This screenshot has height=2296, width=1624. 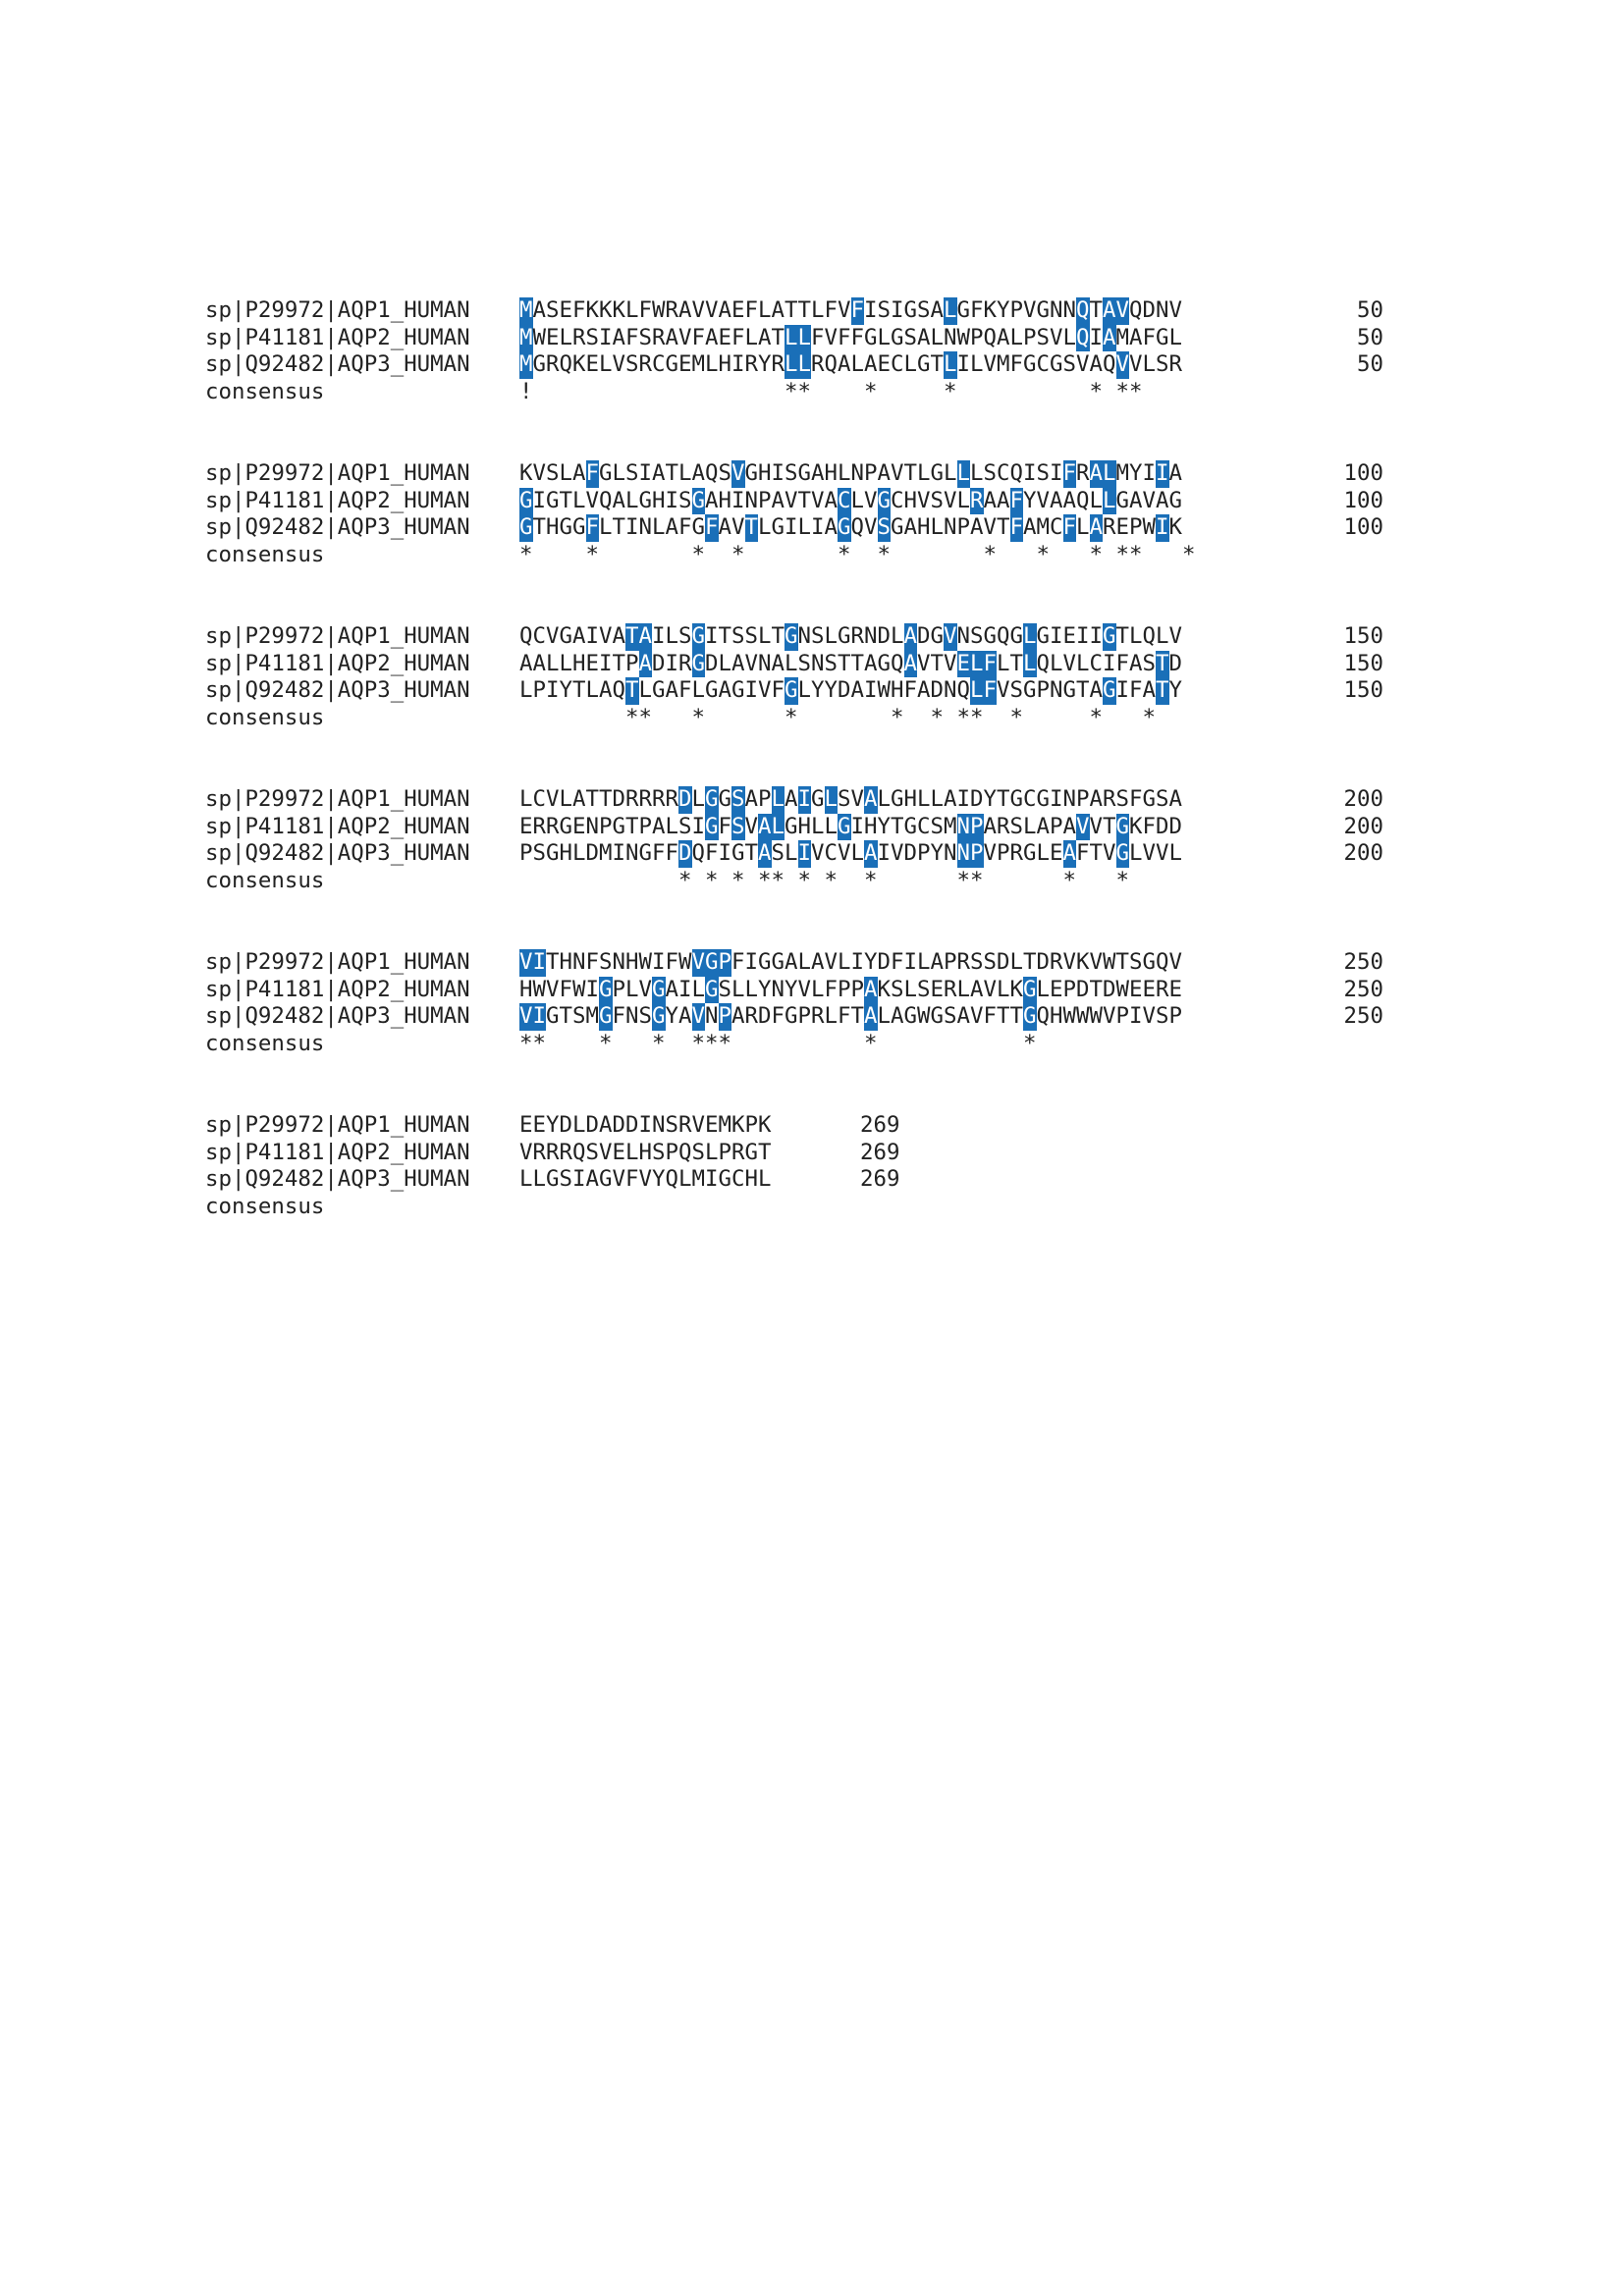 What do you see at coordinates (818, 690) in the screenshot?
I see `residue: Y` at bounding box center [818, 690].